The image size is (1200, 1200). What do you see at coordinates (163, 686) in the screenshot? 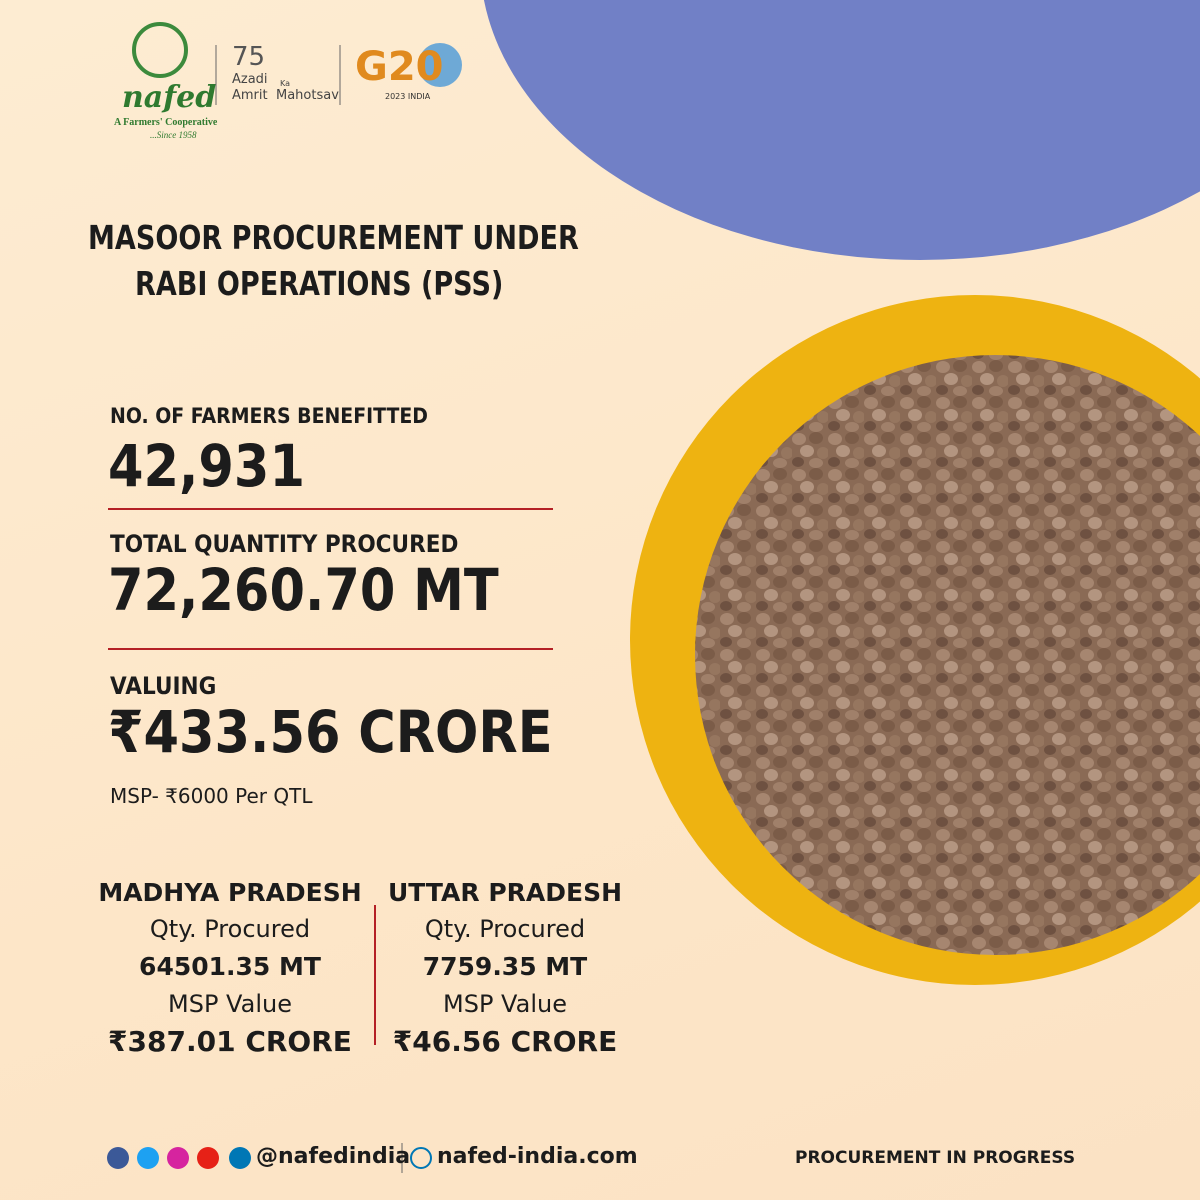
I see `stat-label: VALUING` at bounding box center [163, 686].